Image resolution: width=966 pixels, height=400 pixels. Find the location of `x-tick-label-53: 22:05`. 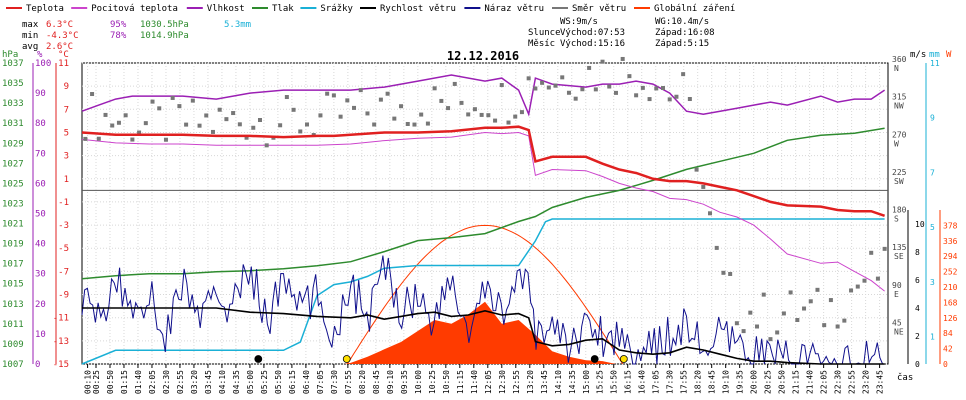

x-tick-label-53: 22:05 is located at coordinates (824, 382).